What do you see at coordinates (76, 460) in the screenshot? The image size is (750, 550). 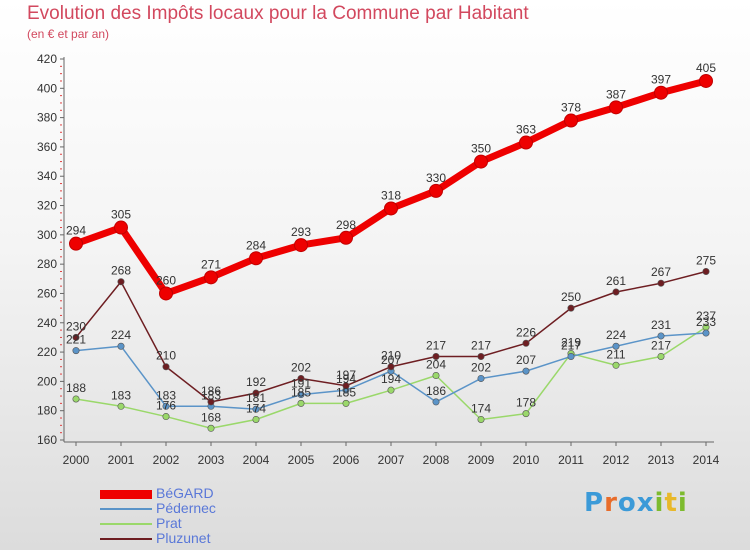 I see `x-tick-label: 2000` at bounding box center [76, 460].